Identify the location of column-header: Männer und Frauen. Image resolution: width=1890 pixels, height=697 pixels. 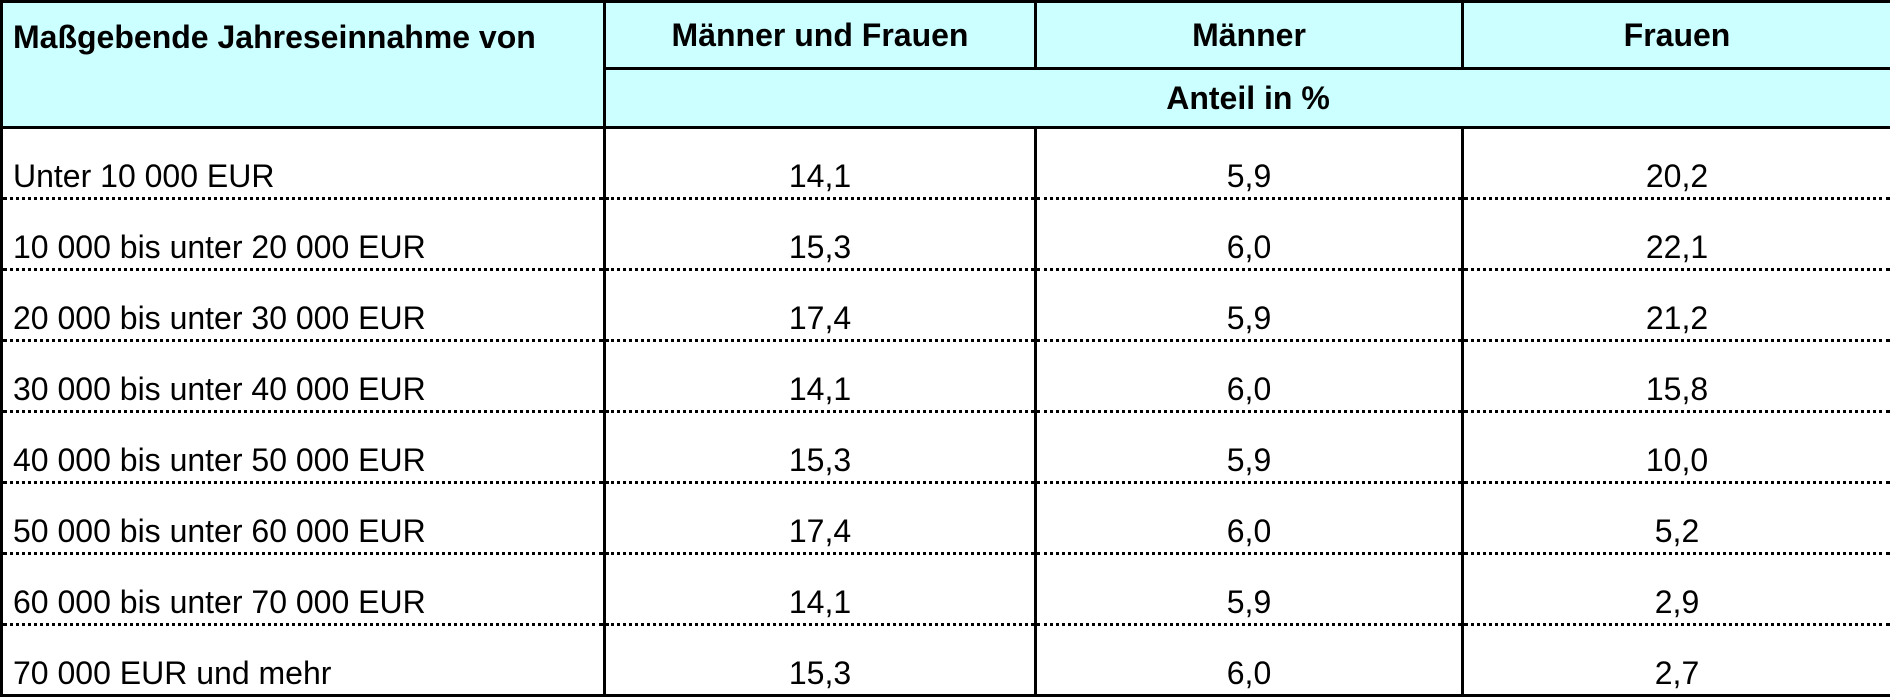
(820, 35).